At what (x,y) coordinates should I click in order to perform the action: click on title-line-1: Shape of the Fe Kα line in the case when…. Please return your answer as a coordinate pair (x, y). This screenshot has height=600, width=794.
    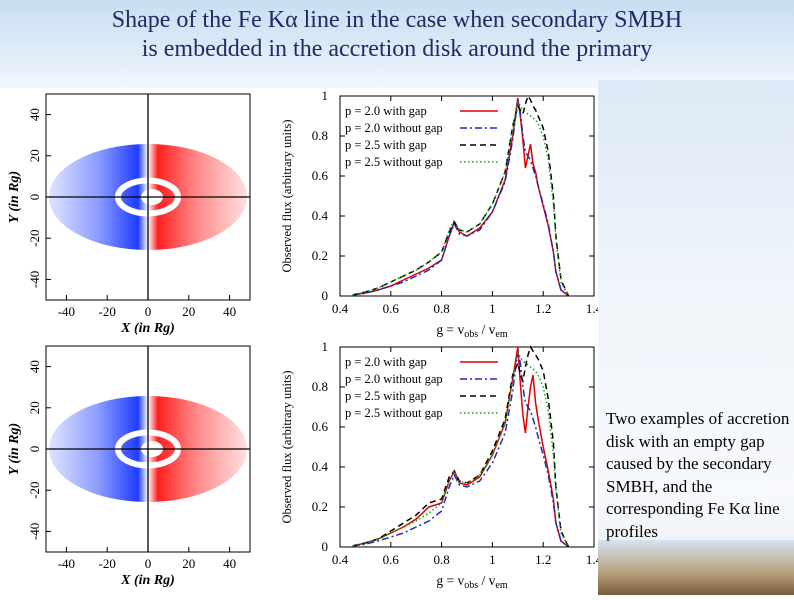
    Looking at the image, I should click on (397, 20).